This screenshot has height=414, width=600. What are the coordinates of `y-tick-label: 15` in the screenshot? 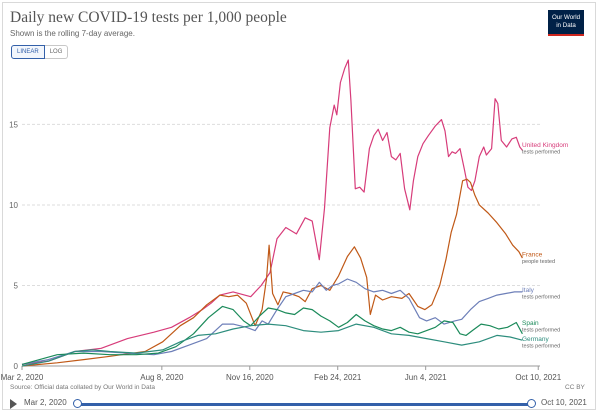 It's located at (13, 124).